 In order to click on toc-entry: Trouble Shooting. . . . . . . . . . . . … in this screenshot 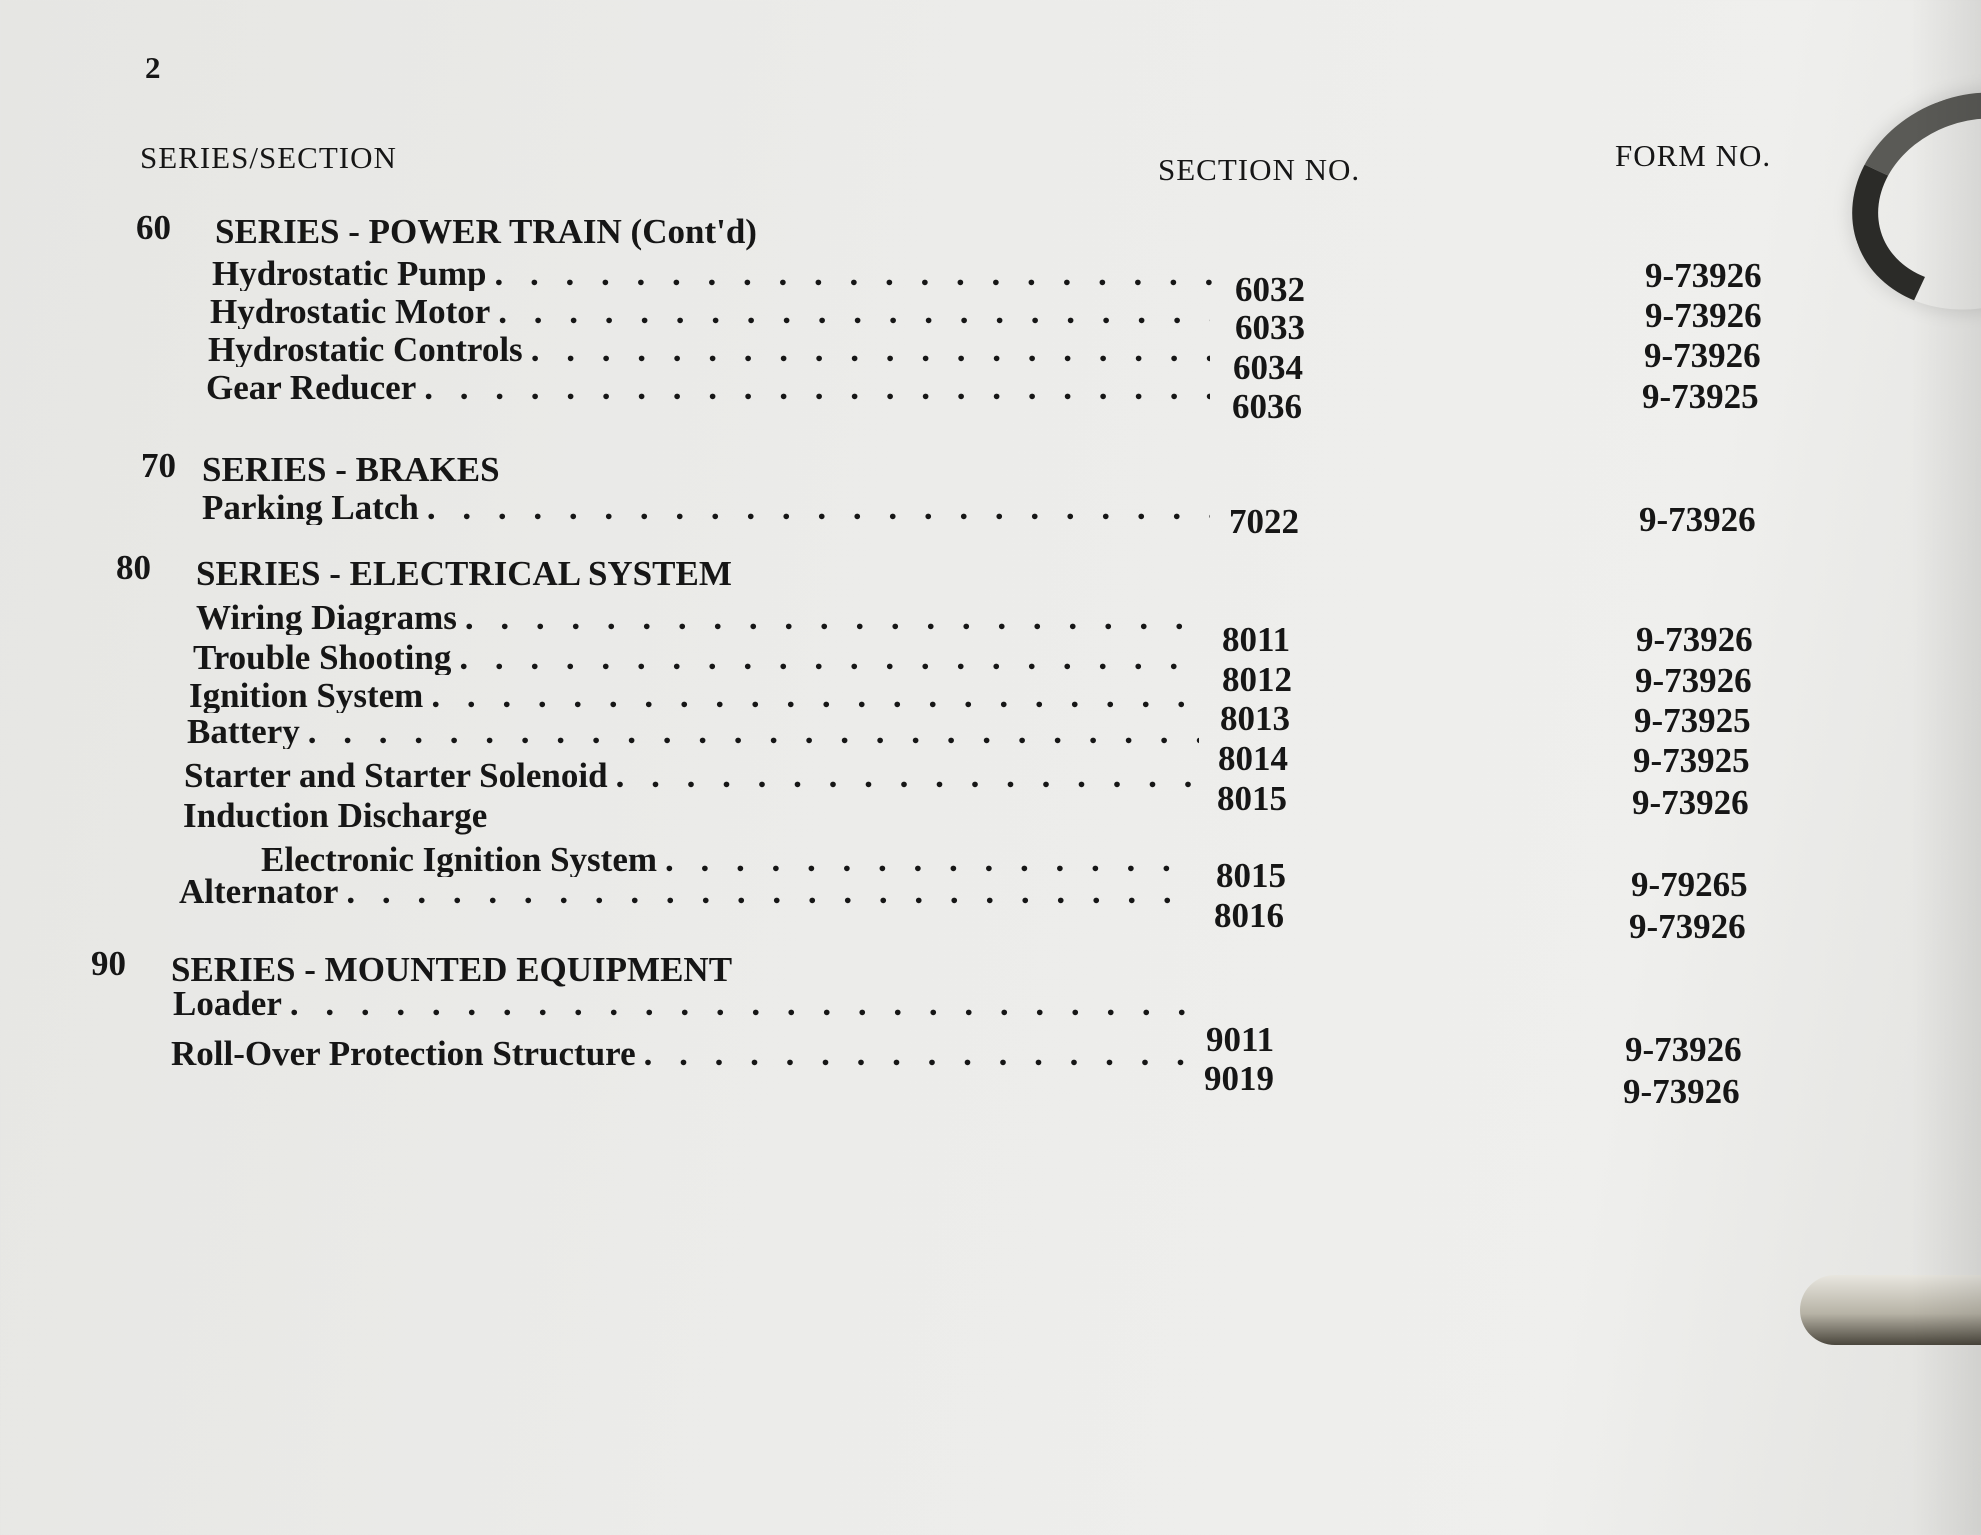, I will do `click(698, 657)`.